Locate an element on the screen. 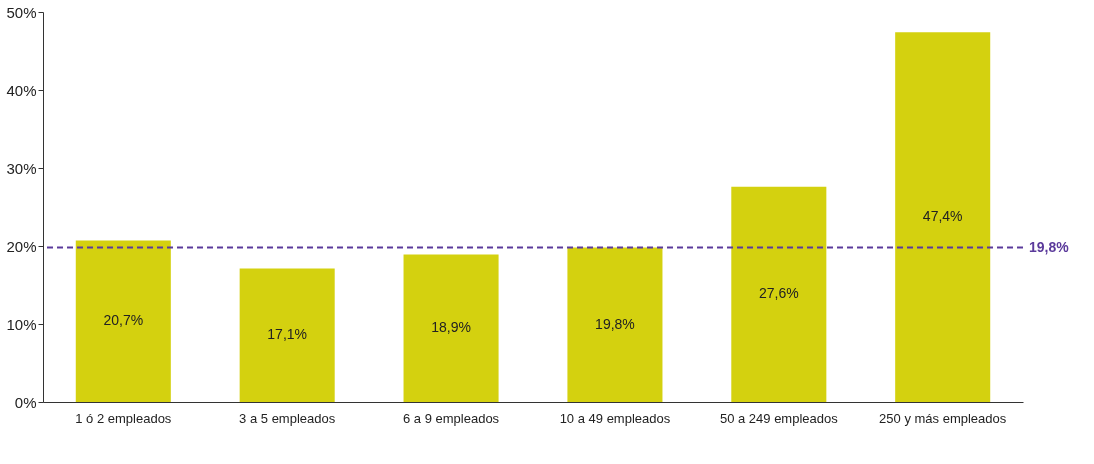  data-label: 17,1% is located at coordinates (287, 334).